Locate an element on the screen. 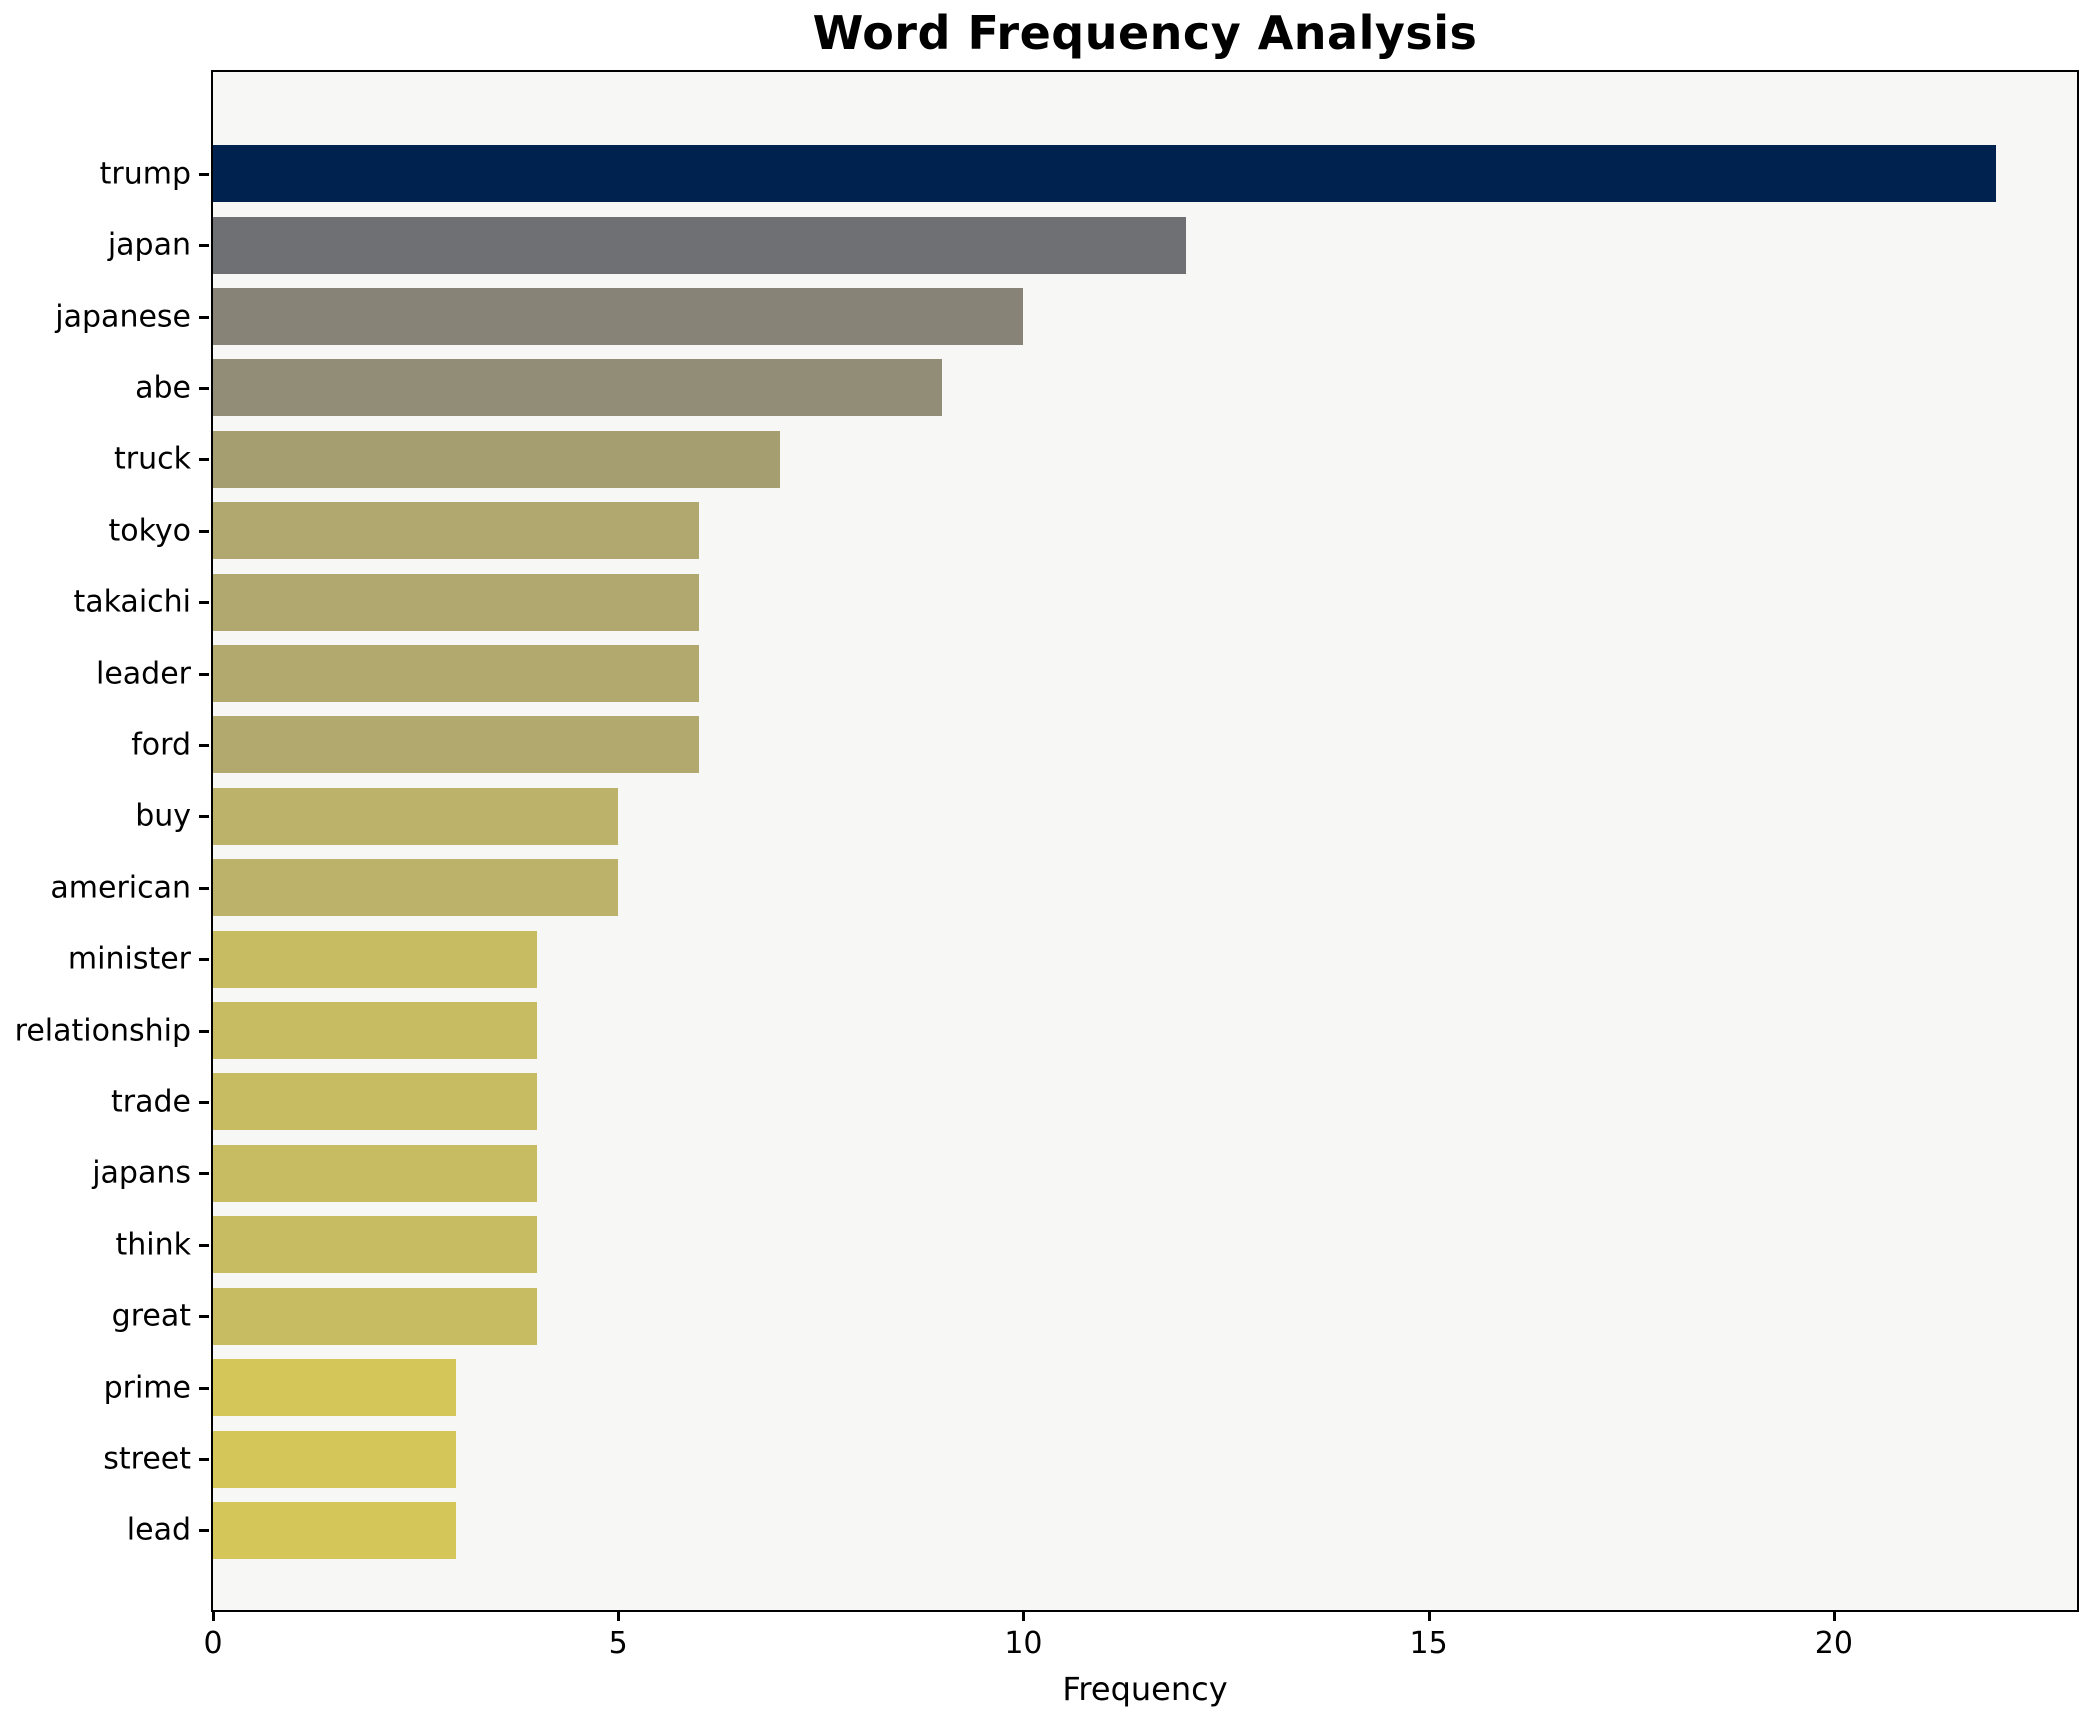 The height and width of the screenshot is (1722, 2090). x-tick-label: 15 is located at coordinates (1428, 1643).